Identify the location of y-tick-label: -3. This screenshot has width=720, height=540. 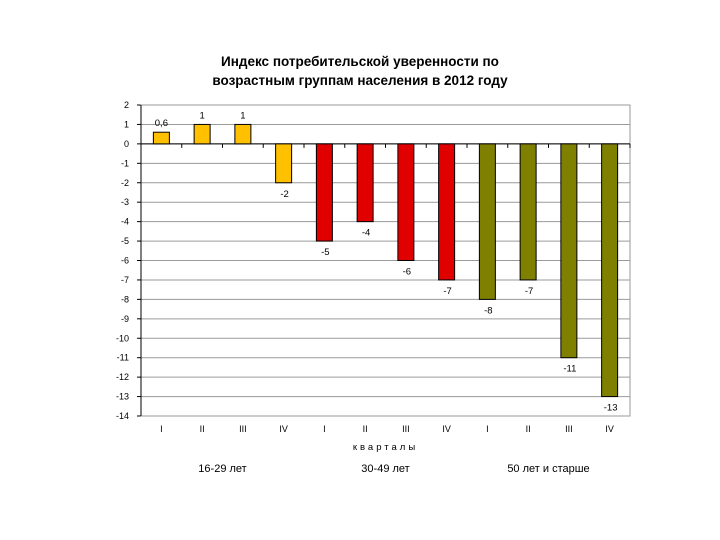
(125, 202).